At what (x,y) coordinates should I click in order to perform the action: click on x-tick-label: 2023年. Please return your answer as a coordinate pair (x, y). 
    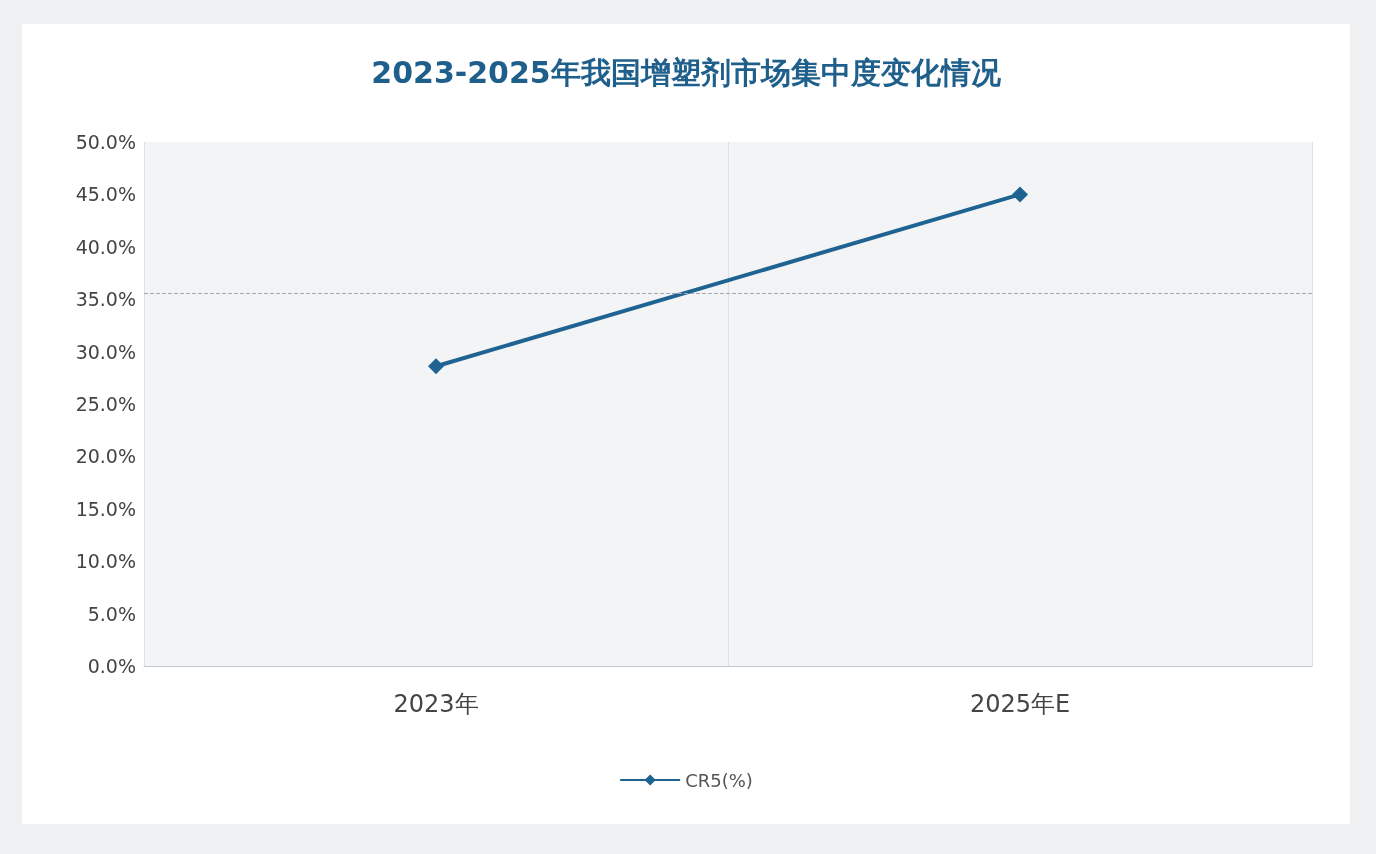
    Looking at the image, I should click on (436, 704).